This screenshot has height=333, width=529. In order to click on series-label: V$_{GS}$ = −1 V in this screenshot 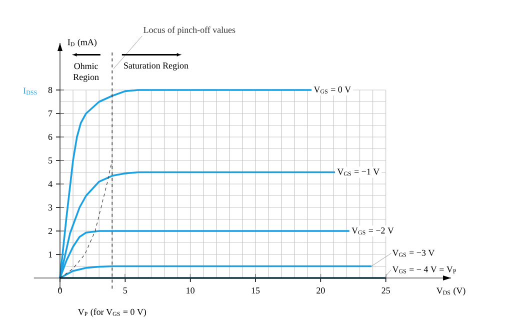, I will do `click(358, 172)`.